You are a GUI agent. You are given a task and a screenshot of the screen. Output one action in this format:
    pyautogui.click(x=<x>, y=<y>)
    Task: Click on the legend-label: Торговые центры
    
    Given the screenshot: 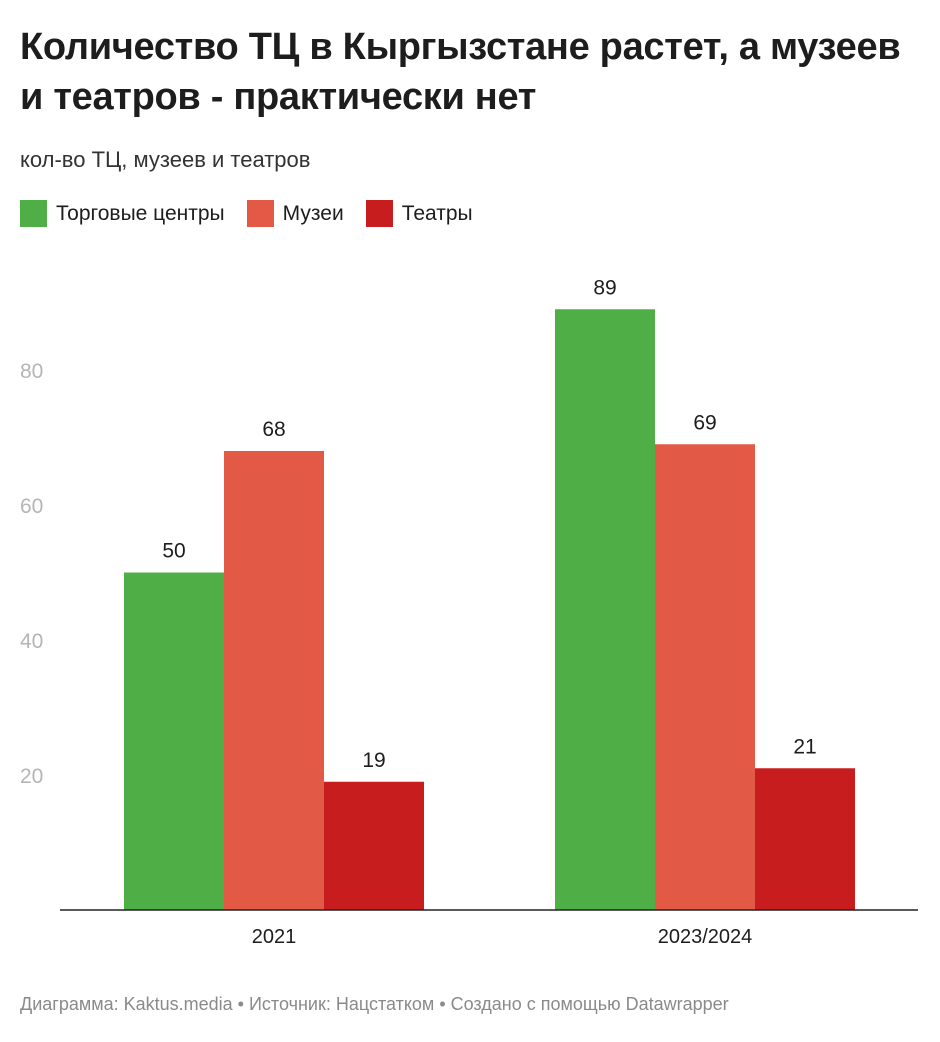 What is the action you would take?
    pyautogui.click(x=140, y=213)
    